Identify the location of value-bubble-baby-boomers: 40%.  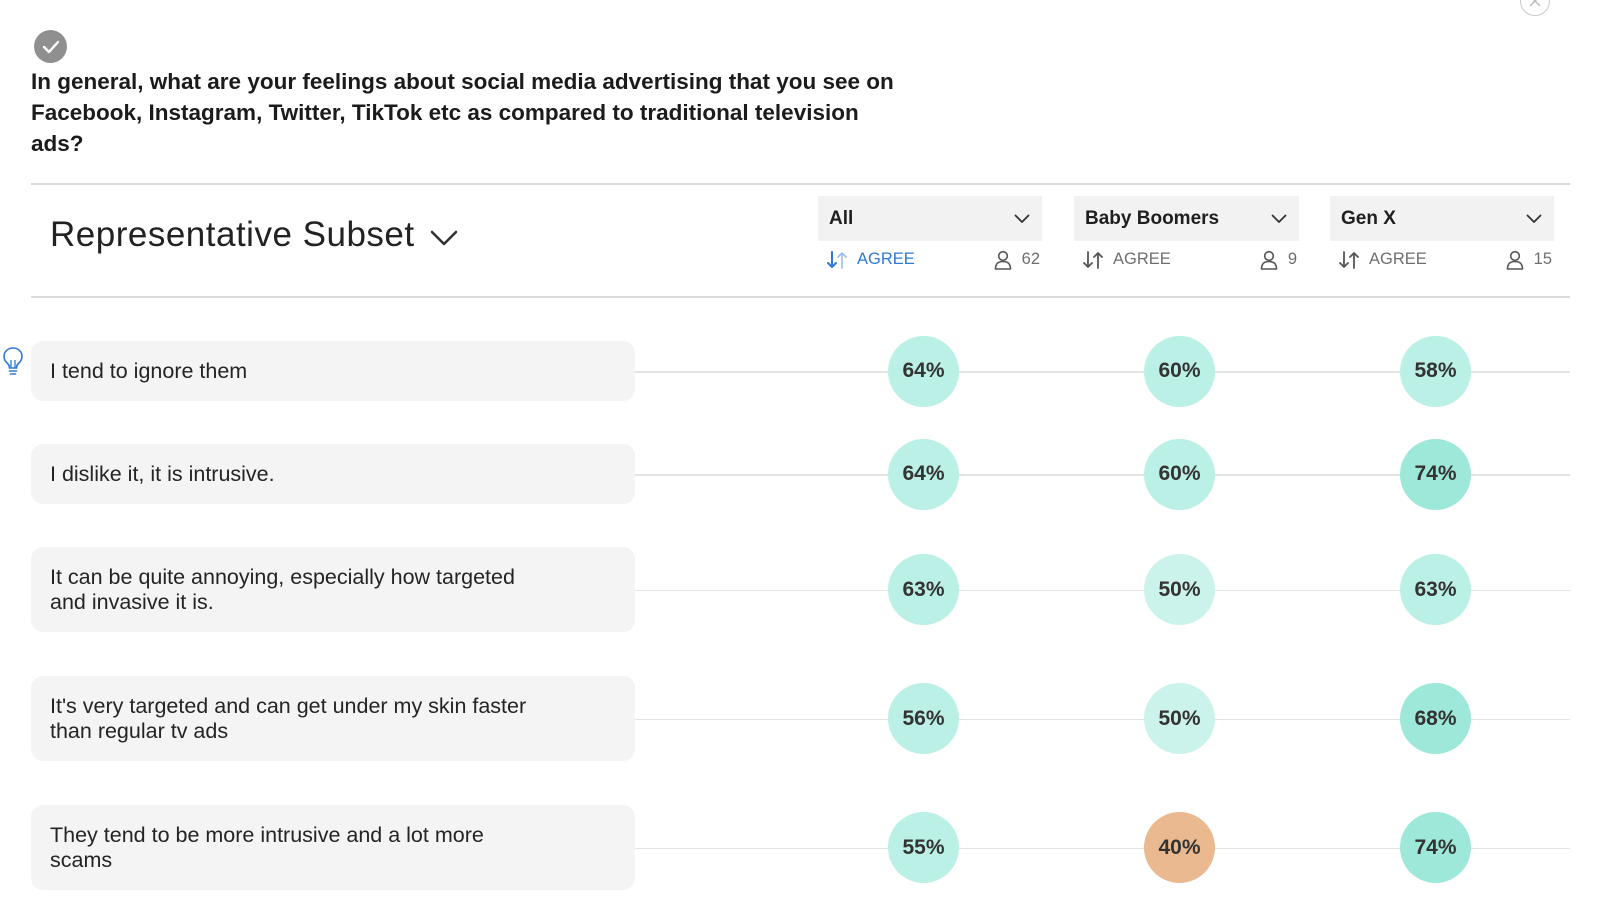
(1179, 847).